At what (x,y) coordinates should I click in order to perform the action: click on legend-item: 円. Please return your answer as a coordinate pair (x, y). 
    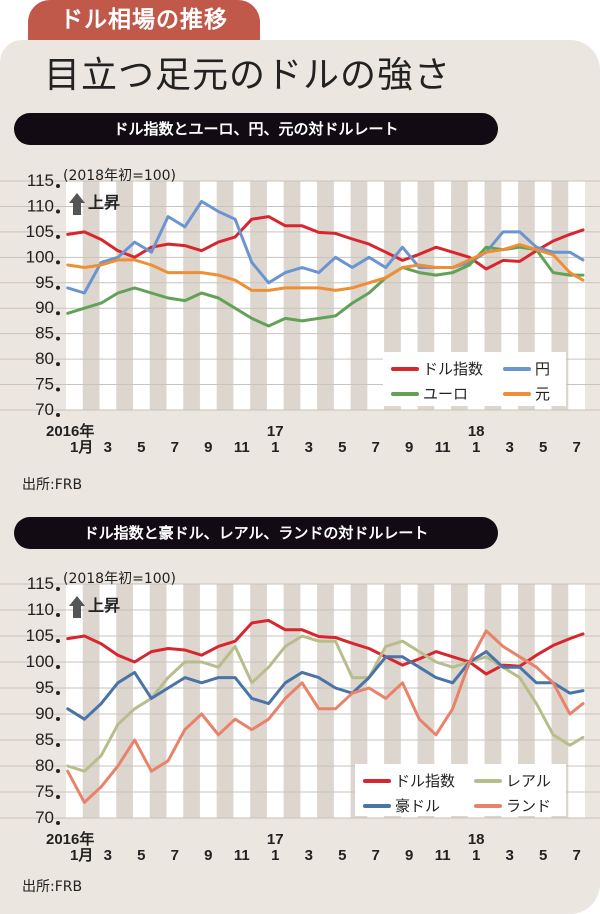
    Looking at the image, I should click on (530, 368).